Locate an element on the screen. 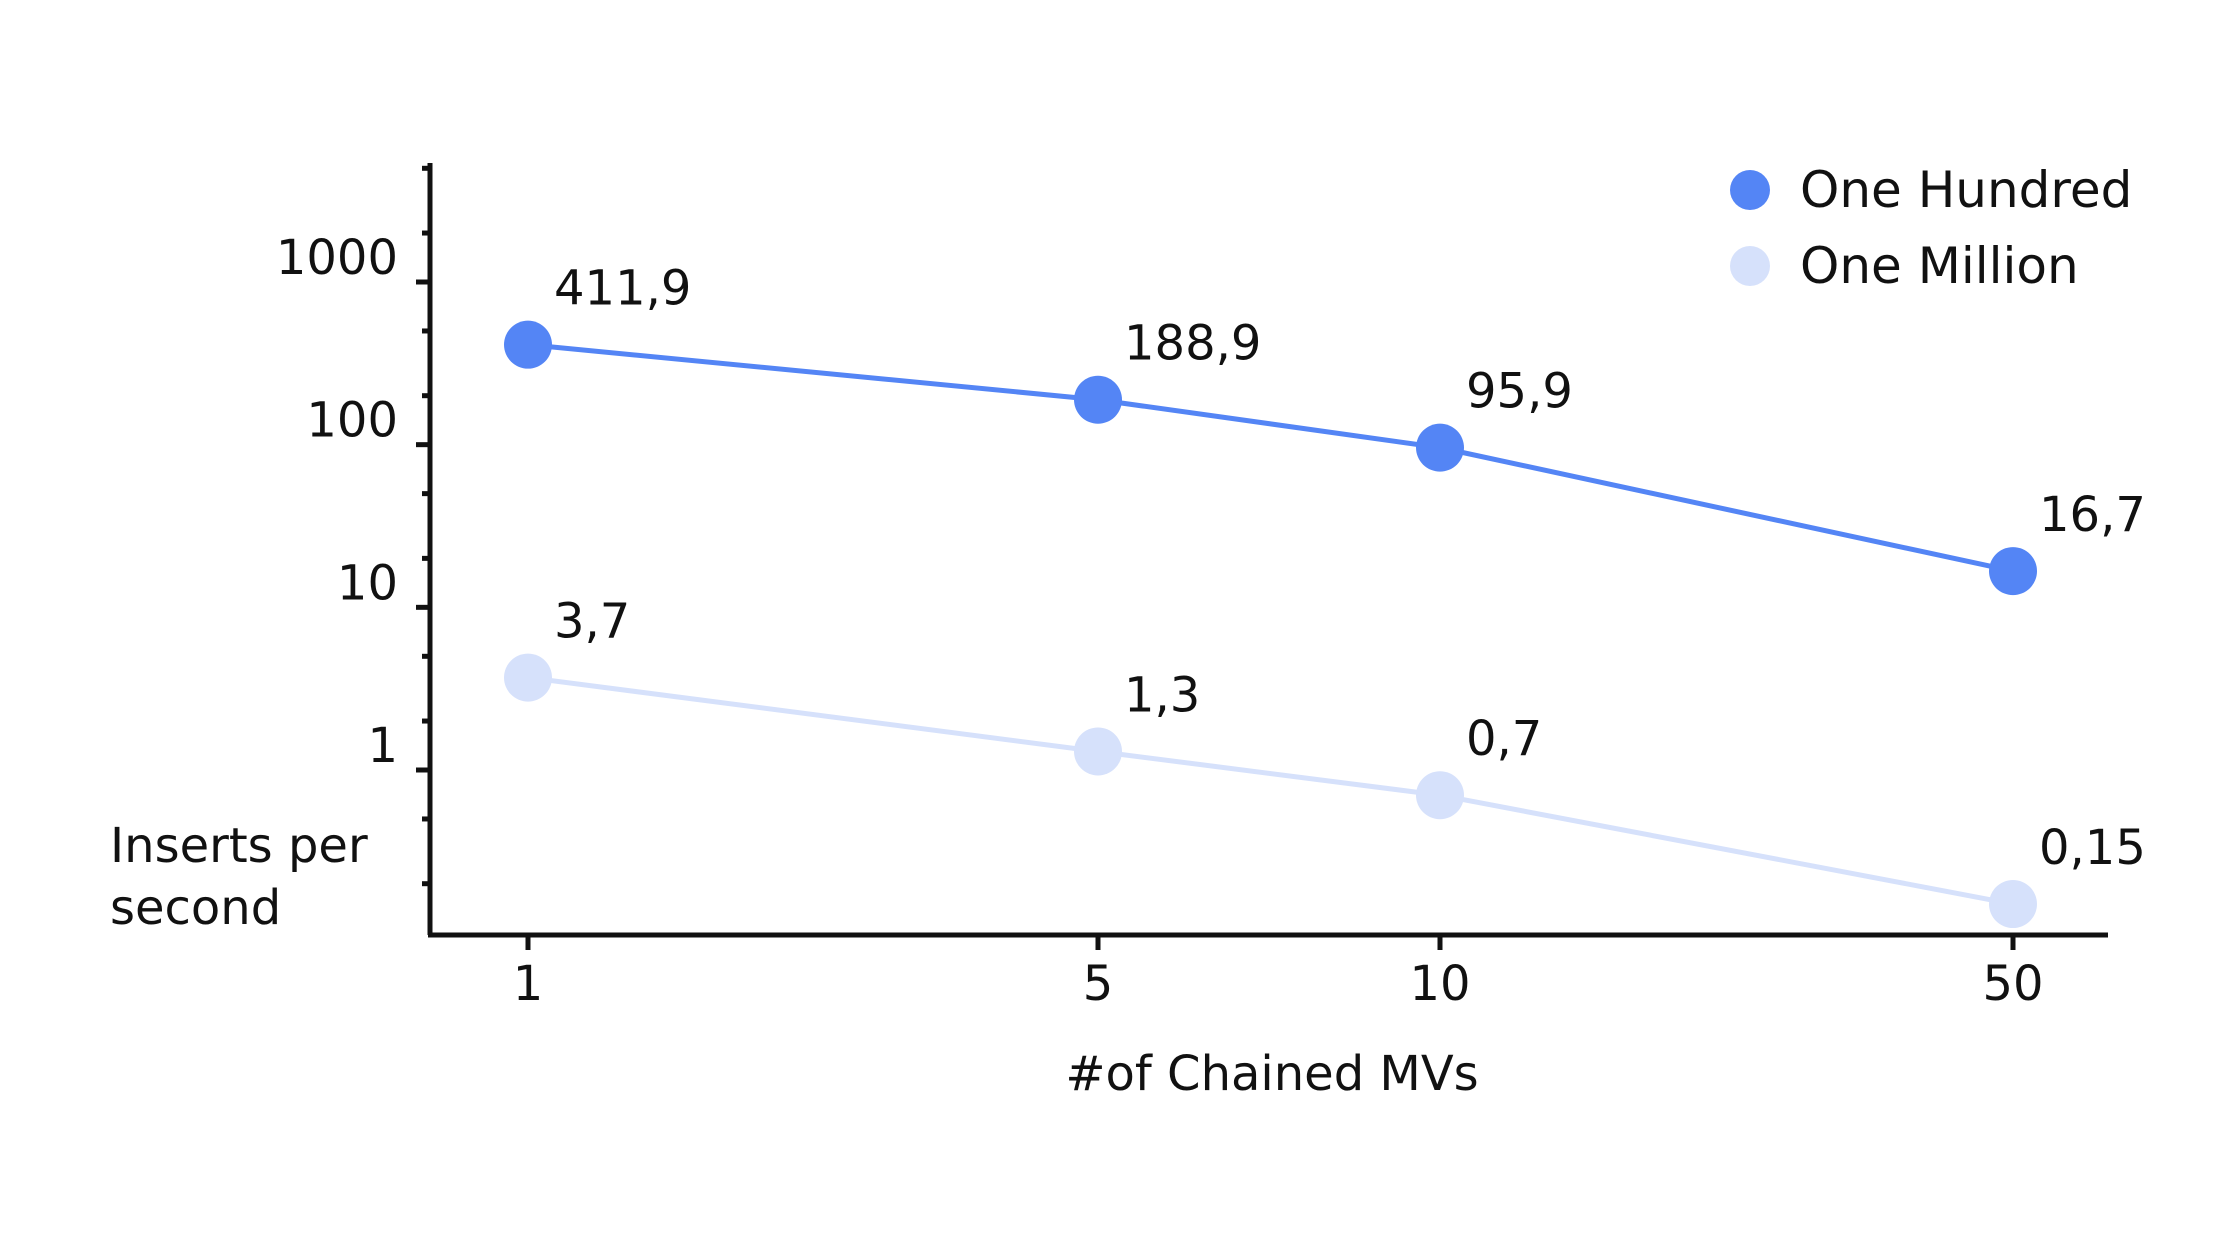  data-label: 16,7 is located at coordinates (2092, 515).